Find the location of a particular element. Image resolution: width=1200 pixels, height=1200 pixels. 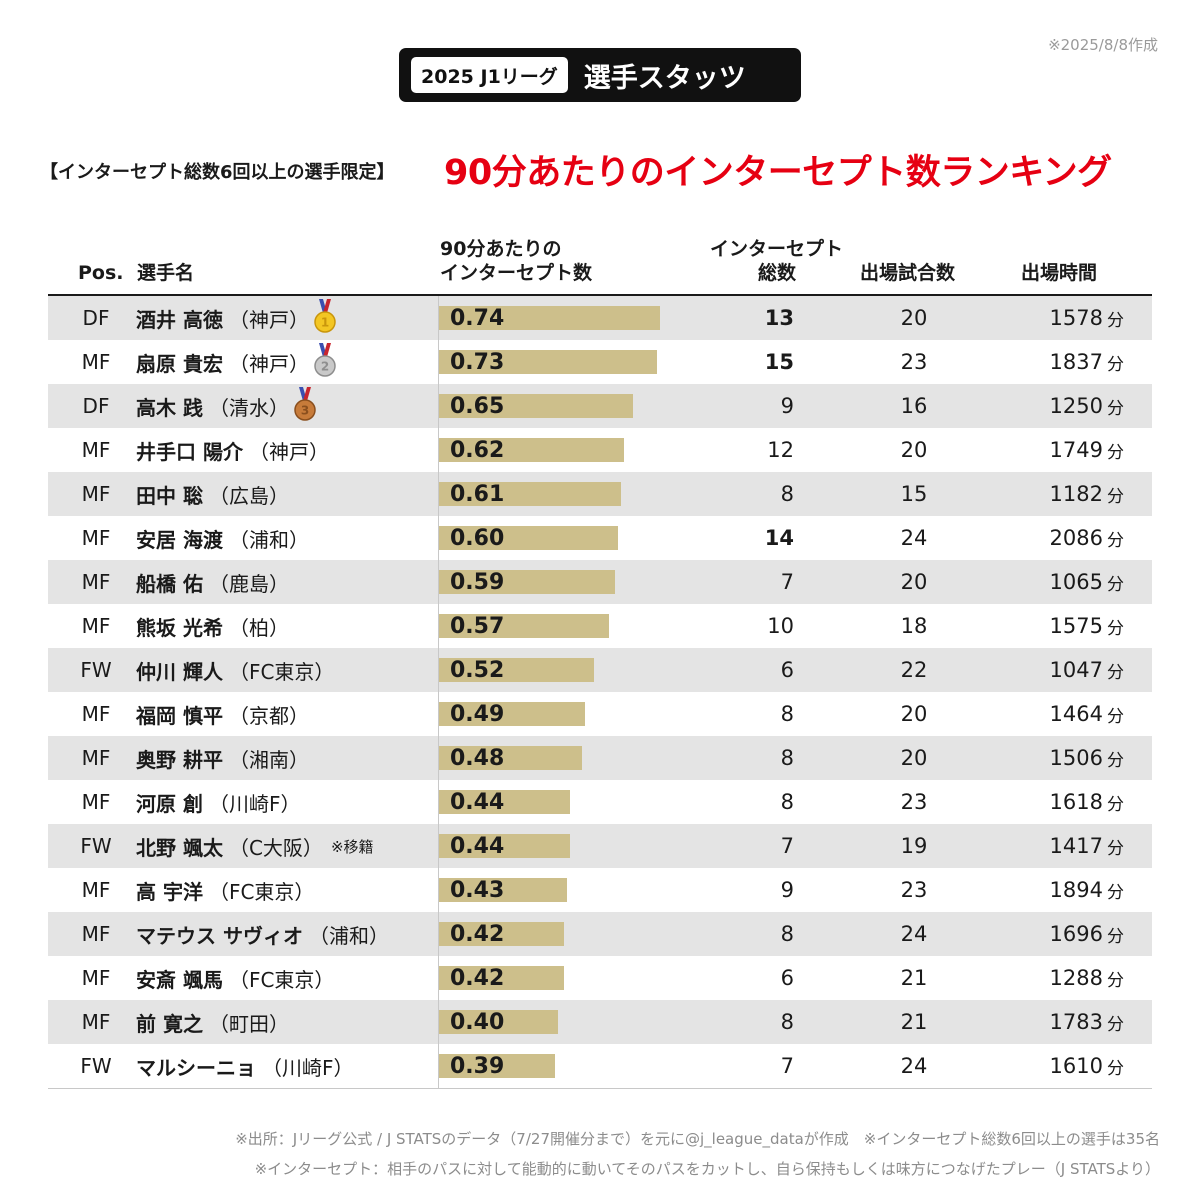

games-played: 19 is located at coordinates (914, 846).